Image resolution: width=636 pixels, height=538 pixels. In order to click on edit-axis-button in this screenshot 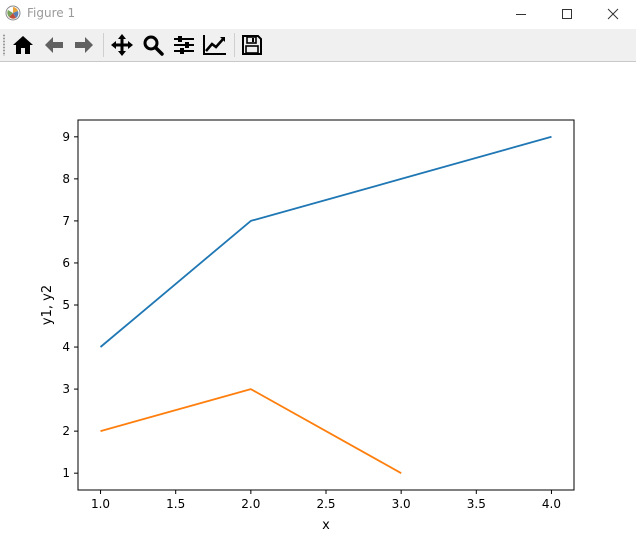, I will do `click(215, 45)`.